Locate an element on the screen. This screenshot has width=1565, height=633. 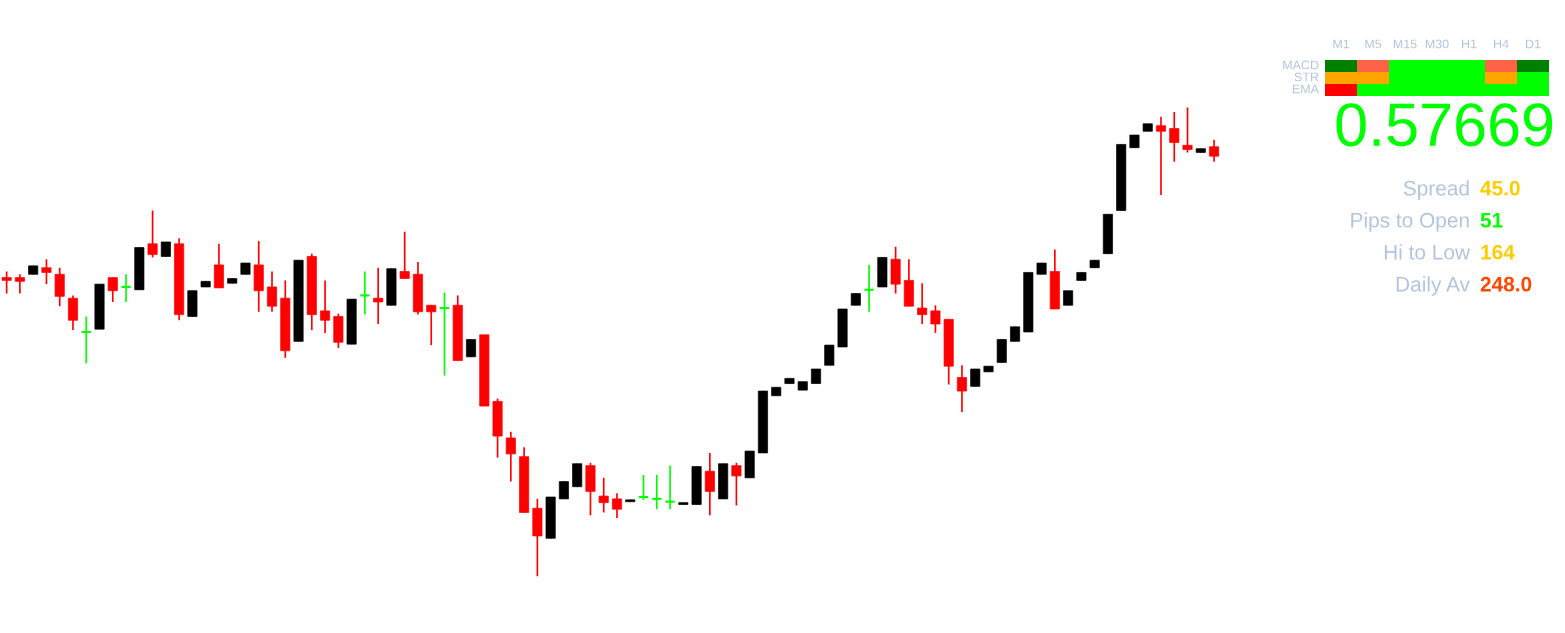
text: MACD is located at coordinates (1301, 65).